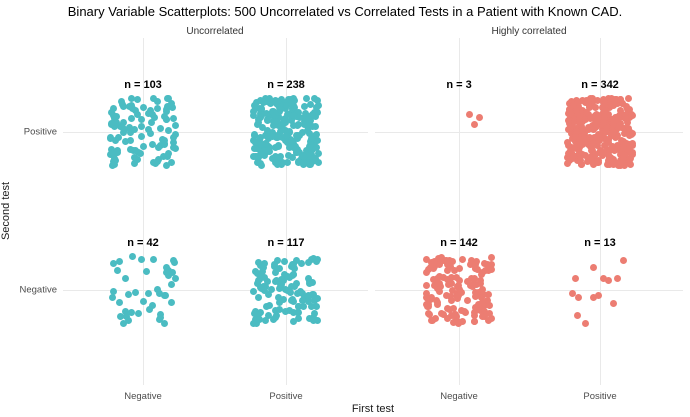  What do you see at coordinates (459, 396) in the screenshot?
I see `x-tick-label: Negative` at bounding box center [459, 396].